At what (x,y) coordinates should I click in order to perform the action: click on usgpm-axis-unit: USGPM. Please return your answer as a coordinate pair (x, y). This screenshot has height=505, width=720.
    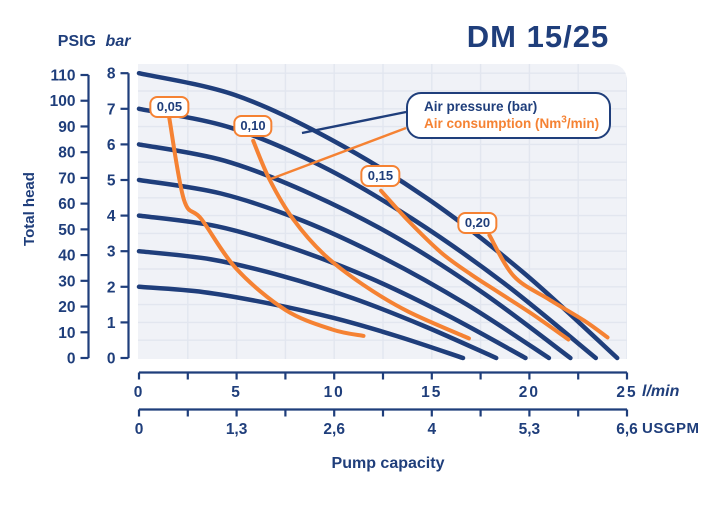
    Looking at the image, I should click on (671, 428).